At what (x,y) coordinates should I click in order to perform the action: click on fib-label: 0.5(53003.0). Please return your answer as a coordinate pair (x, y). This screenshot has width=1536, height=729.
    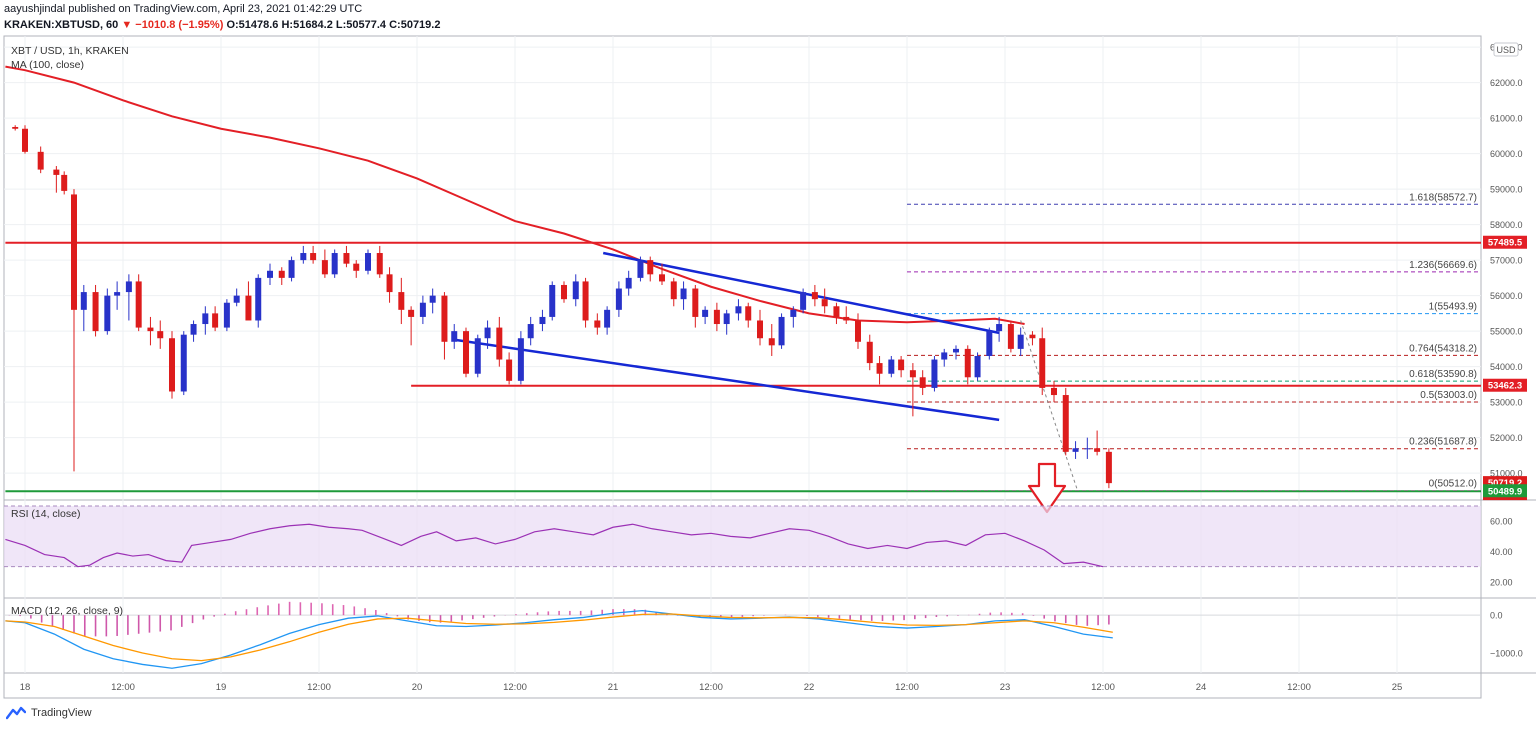
    Looking at the image, I should click on (1448, 395).